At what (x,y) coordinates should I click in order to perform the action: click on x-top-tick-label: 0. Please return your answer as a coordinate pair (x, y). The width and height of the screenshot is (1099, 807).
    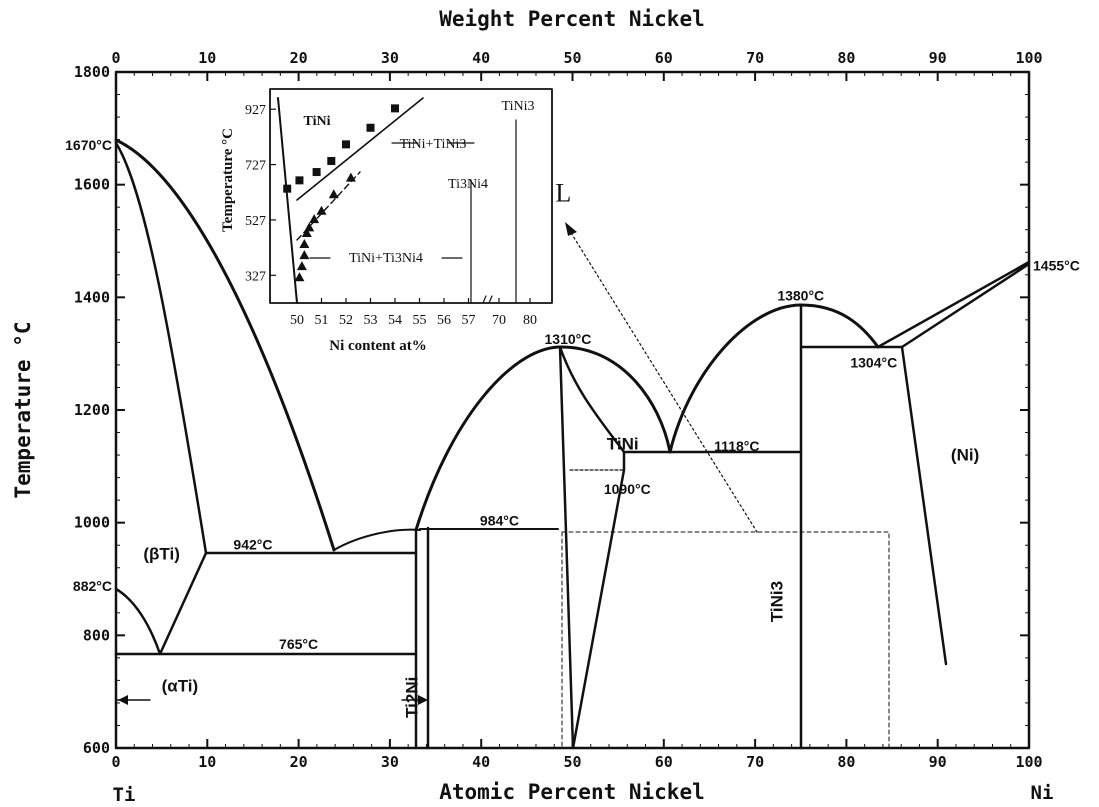
    Looking at the image, I should click on (115, 58).